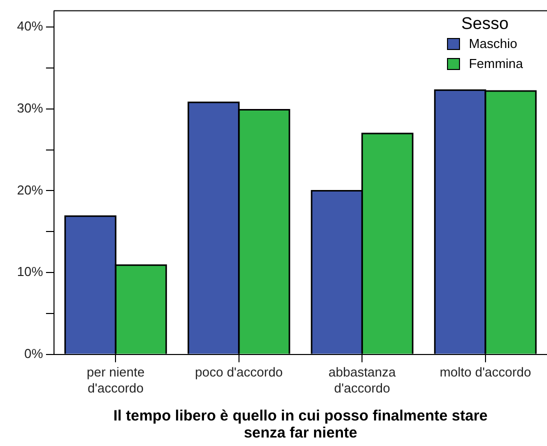 This screenshot has width=547, height=446. What do you see at coordinates (30, 272) in the screenshot?
I see `y-tick-label: 10%` at bounding box center [30, 272].